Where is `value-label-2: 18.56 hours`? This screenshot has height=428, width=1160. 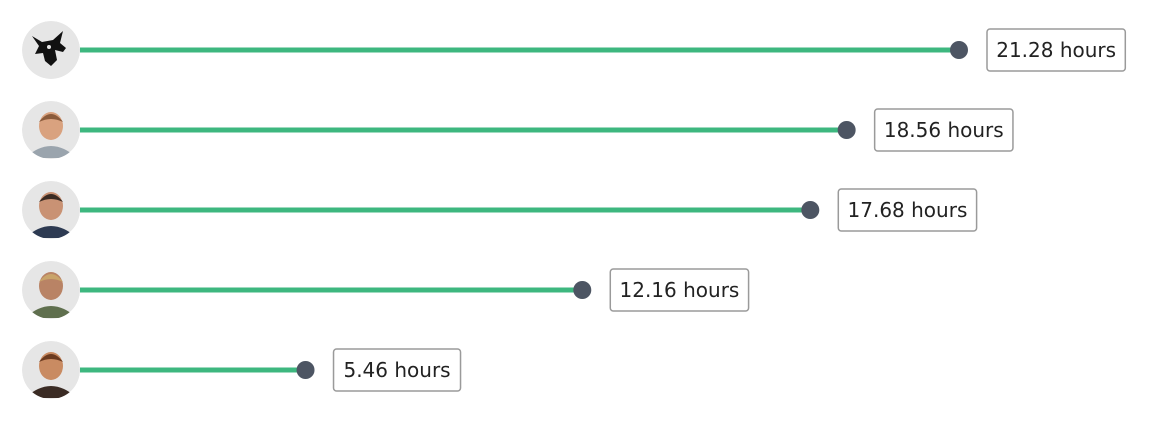
value-label-2: 18.56 hours is located at coordinates (944, 130).